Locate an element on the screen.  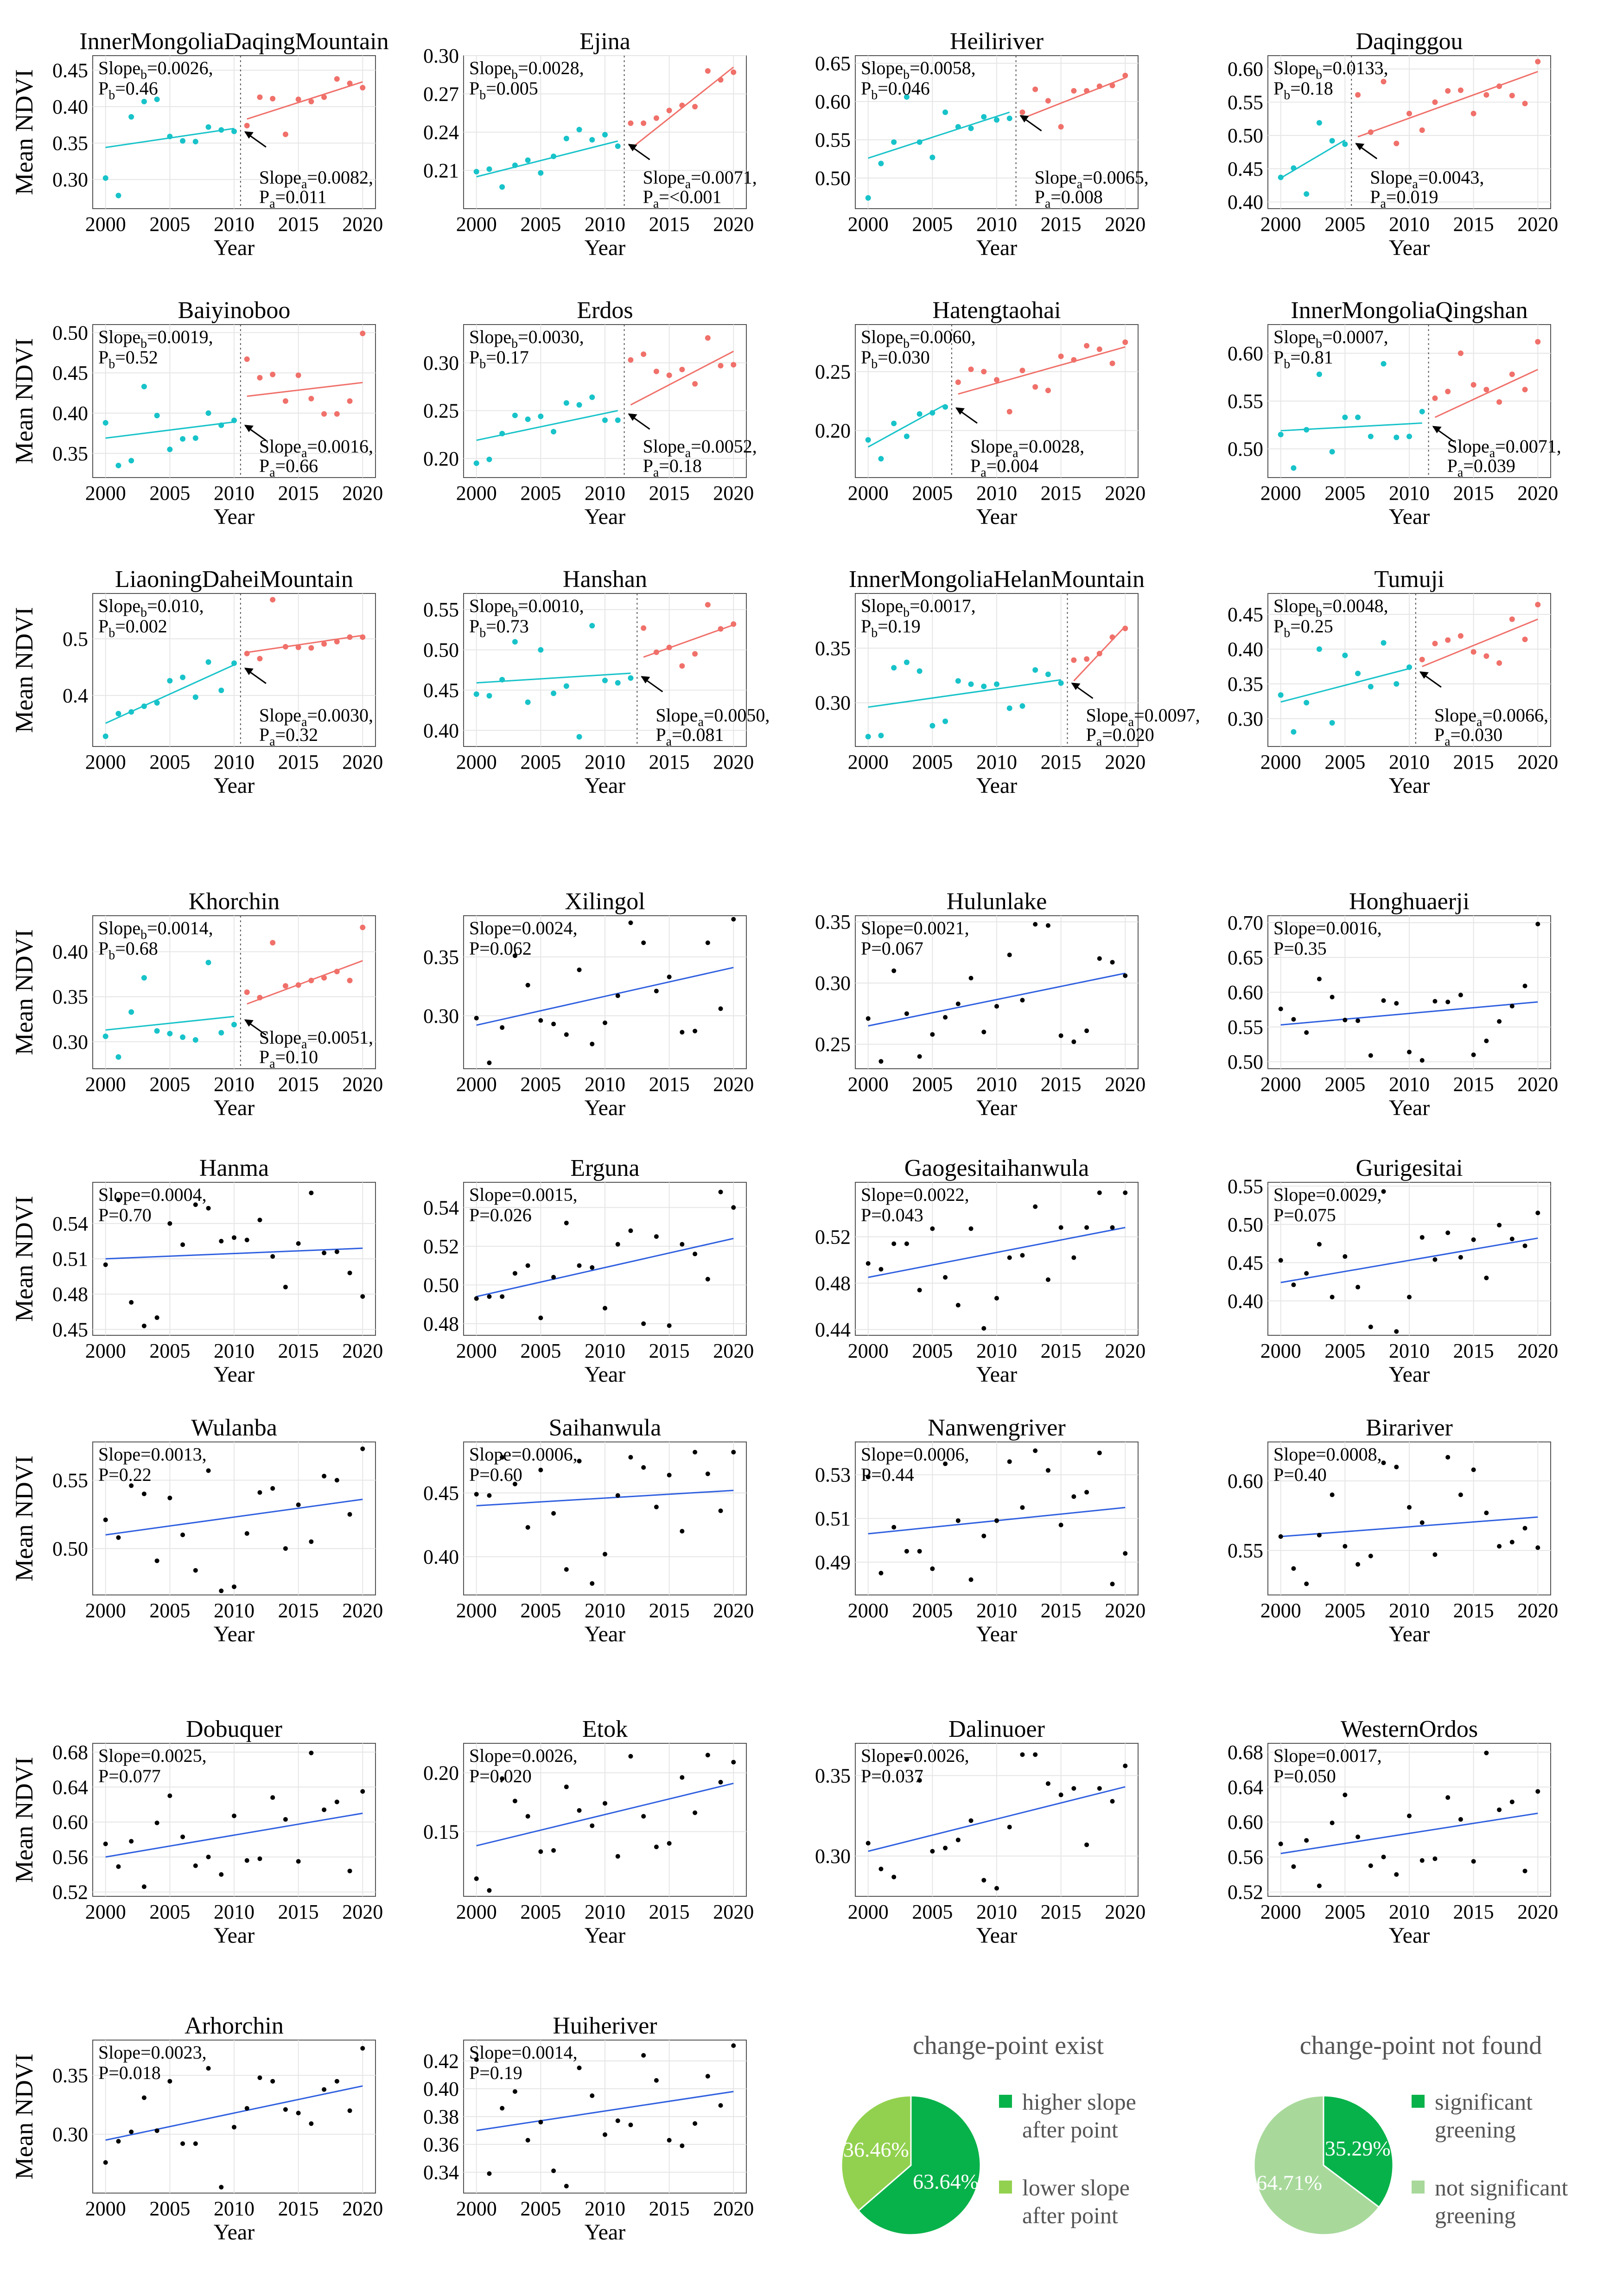
legend-label: lower slope is located at coordinates (1076, 2187).